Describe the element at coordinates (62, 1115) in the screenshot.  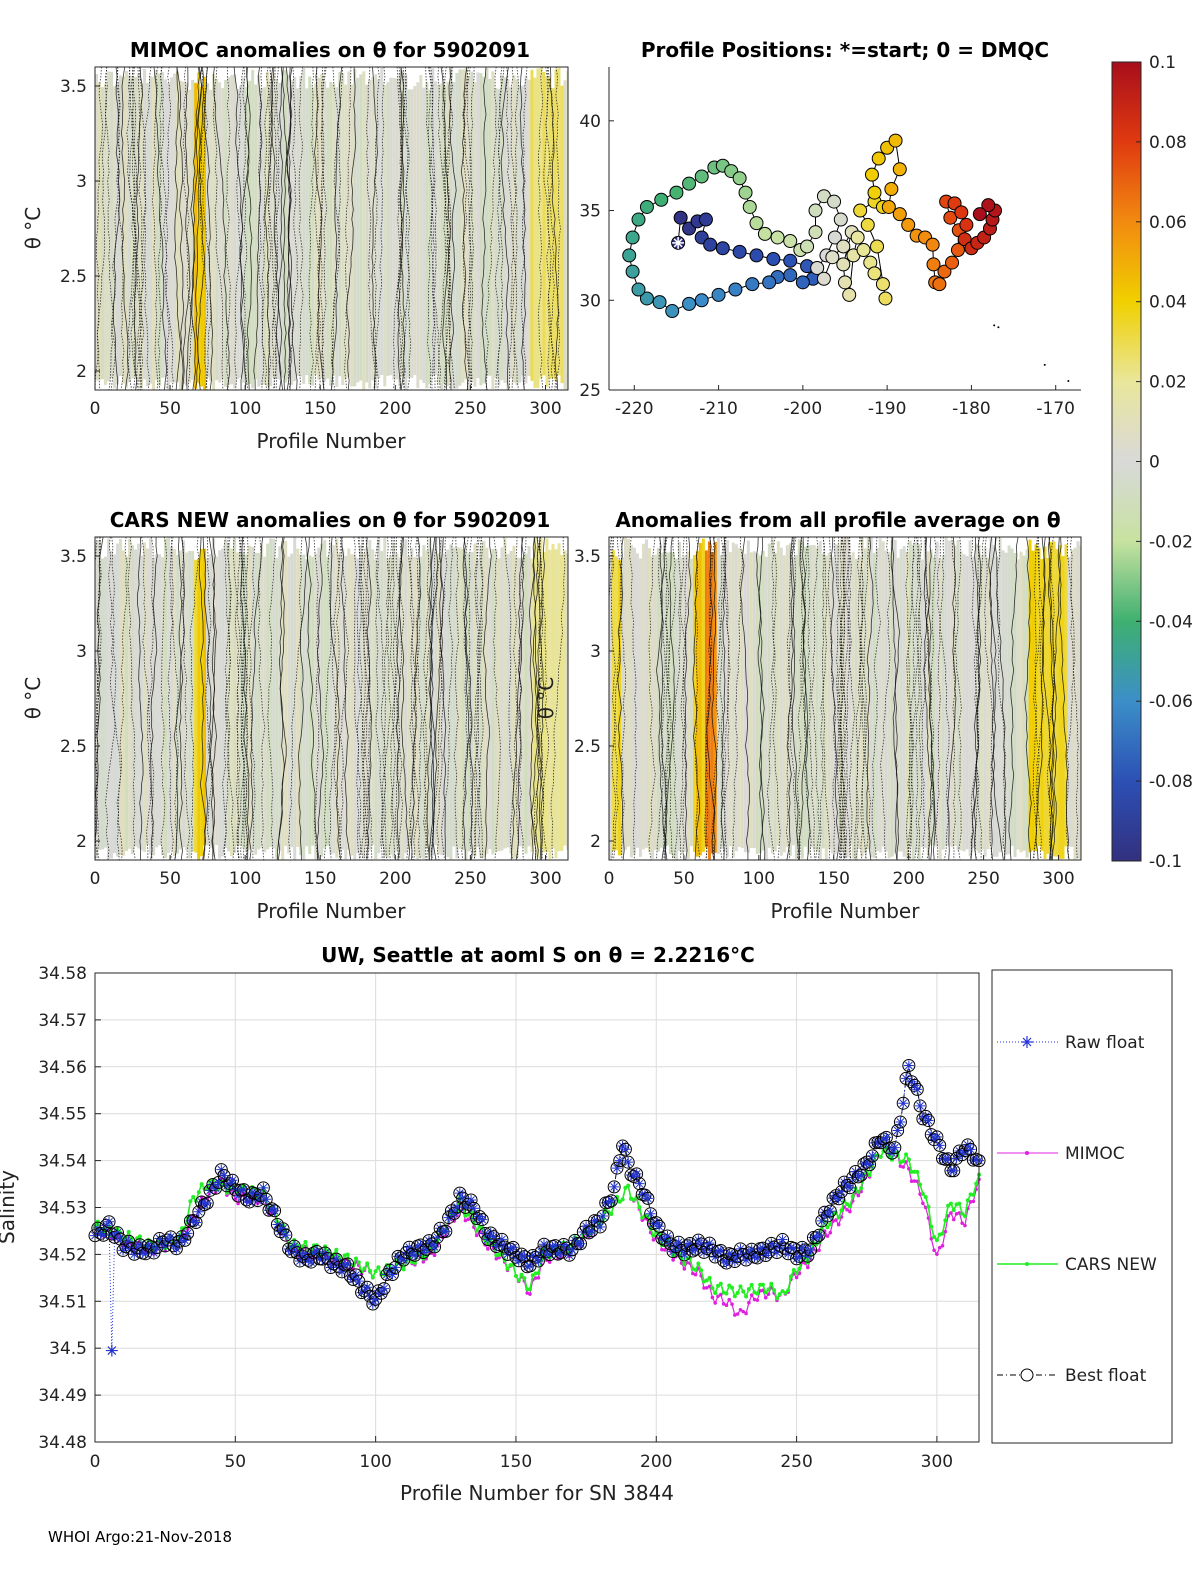
I see `y-tick-label: 34.55` at that location.